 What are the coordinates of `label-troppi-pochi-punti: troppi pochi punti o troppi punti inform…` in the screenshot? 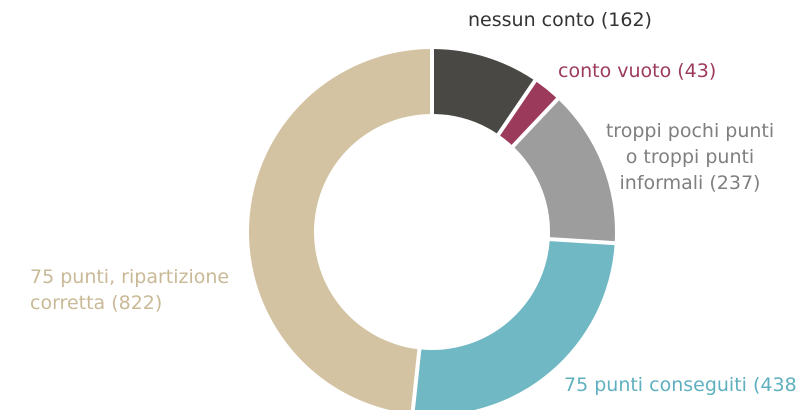 It's located at (690, 157).